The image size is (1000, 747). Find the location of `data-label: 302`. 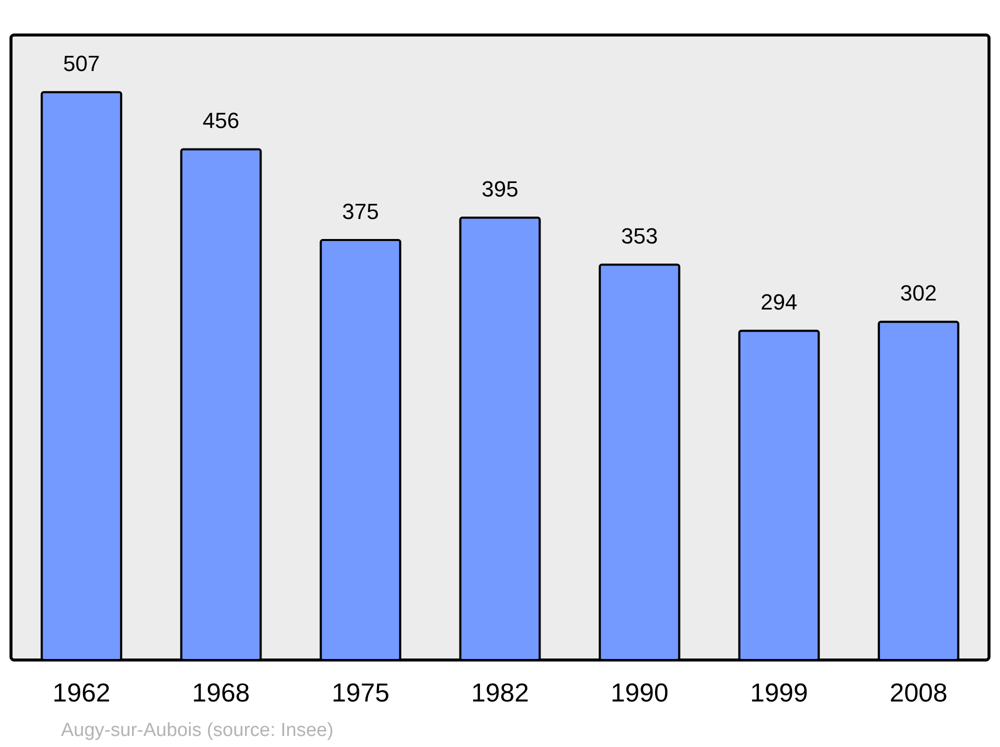

data-label: 302 is located at coordinates (918, 293).